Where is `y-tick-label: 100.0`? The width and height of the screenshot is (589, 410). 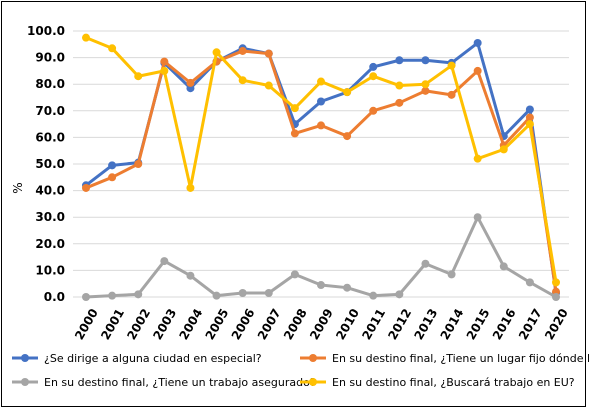
y-tick-label: 100.0 is located at coordinates (46, 31).